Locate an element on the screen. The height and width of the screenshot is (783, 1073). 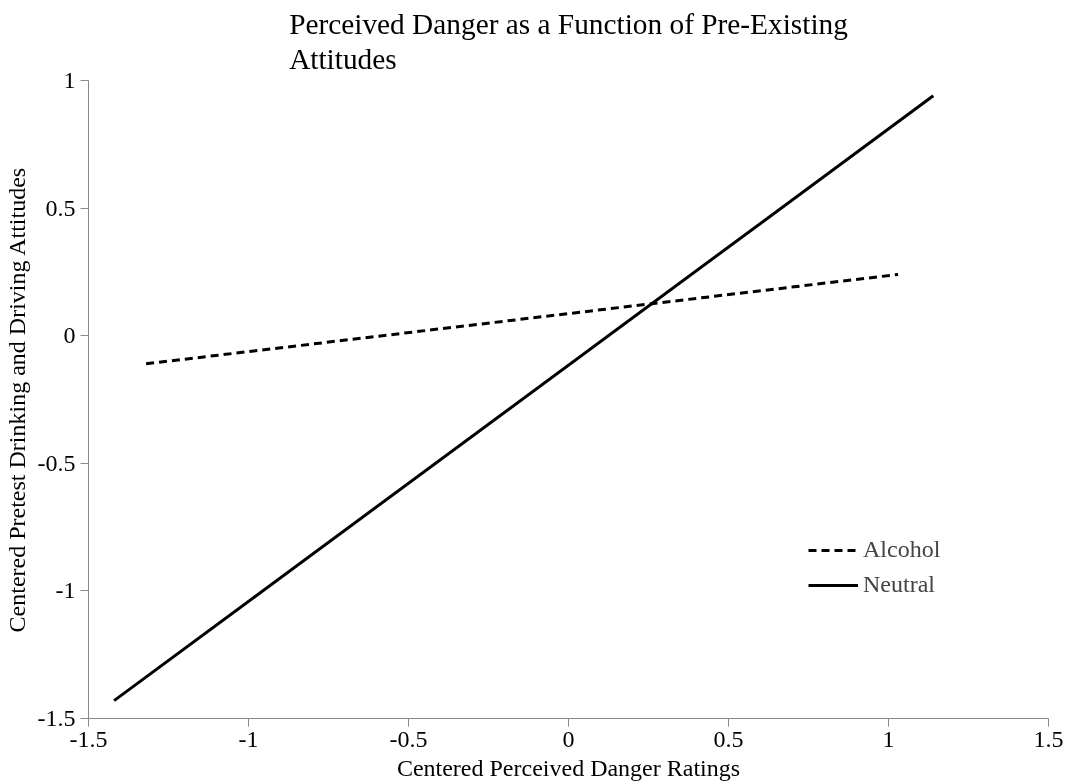
y-tick-label: 1 is located at coordinates (69, 80).